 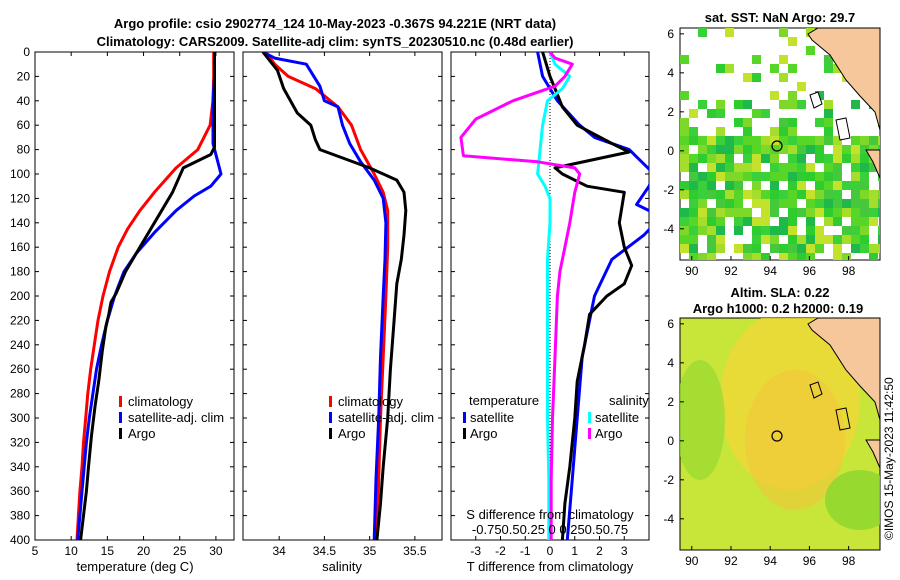 What do you see at coordinates (608, 433) in the screenshot?
I see `legend-s-argo: Argo` at bounding box center [608, 433].